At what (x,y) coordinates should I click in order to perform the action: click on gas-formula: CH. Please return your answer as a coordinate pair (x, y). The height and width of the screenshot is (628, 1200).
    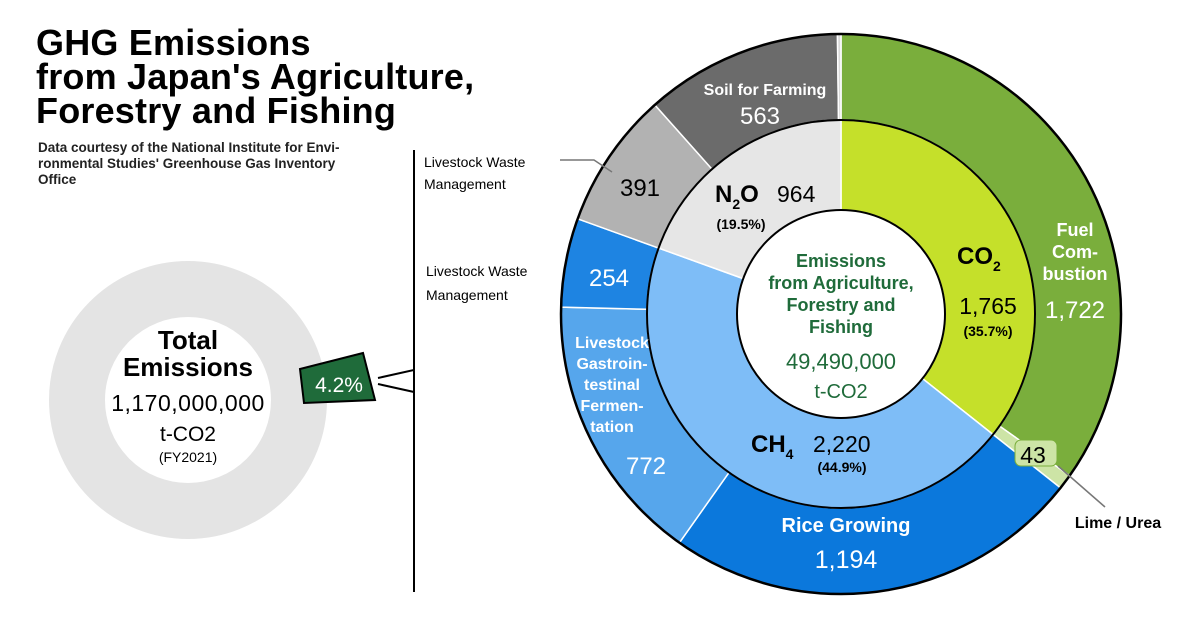
    Looking at the image, I should click on (768, 444).